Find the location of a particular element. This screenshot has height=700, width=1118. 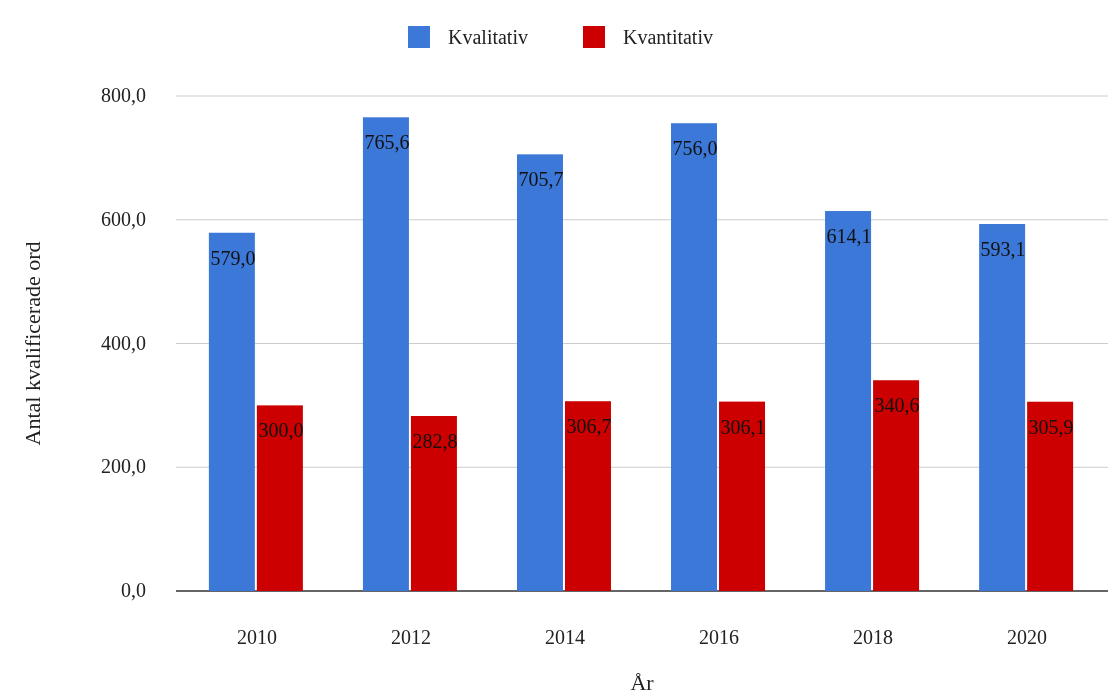

data-label: 579,0 is located at coordinates (233, 257).